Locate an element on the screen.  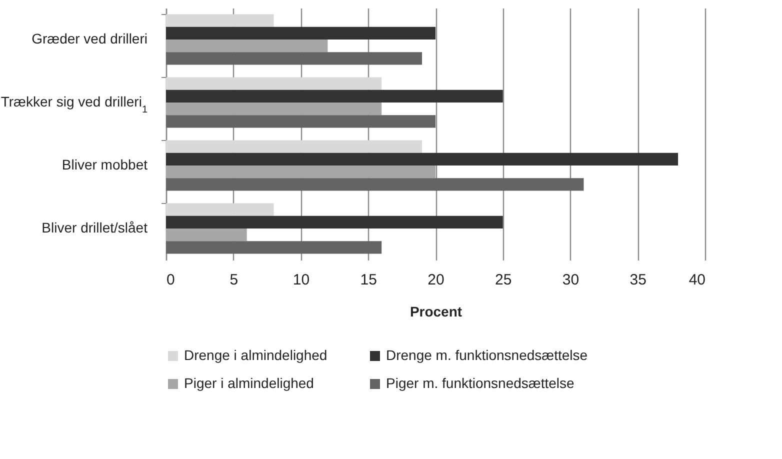
legend-label: Piger m. funktionsnedsættelse is located at coordinates (480, 383).